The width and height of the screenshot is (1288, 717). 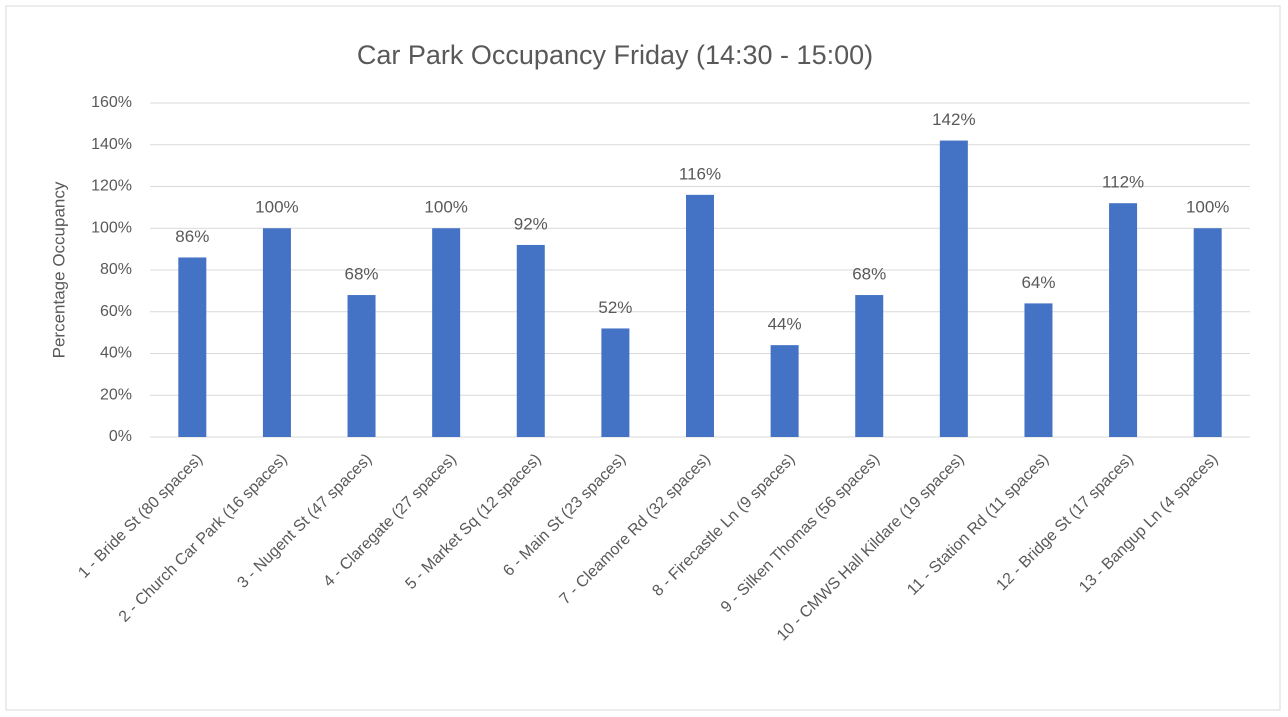 I want to click on y-tick-label: 0%, so click(x=120, y=436).